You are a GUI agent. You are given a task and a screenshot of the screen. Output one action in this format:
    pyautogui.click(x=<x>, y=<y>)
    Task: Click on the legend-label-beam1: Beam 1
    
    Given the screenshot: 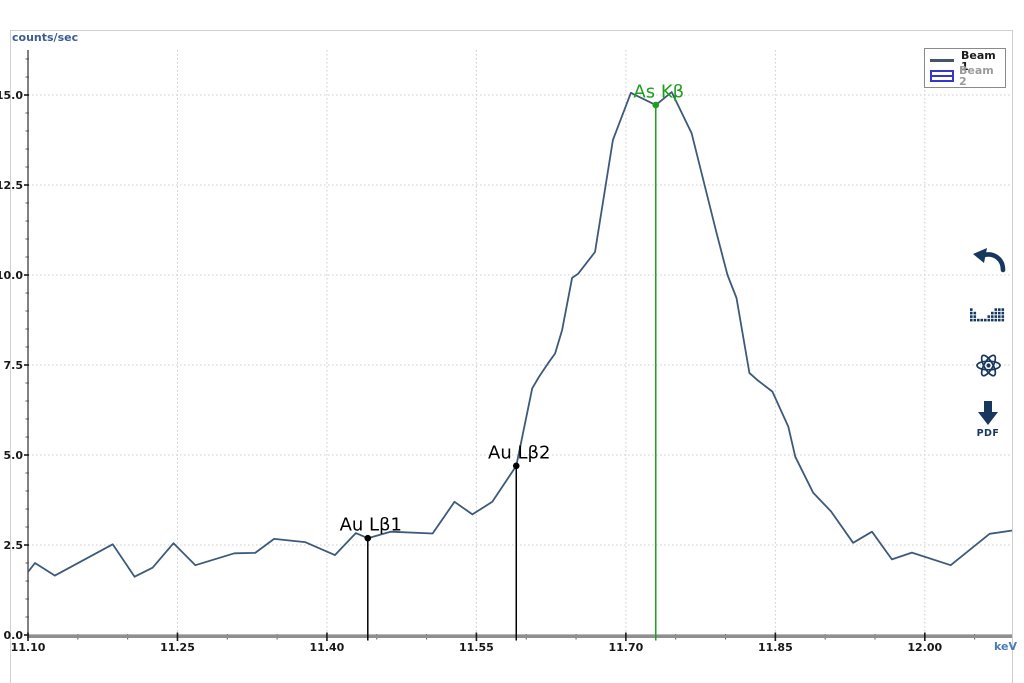 What is the action you would take?
    pyautogui.click(x=978, y=60)
    